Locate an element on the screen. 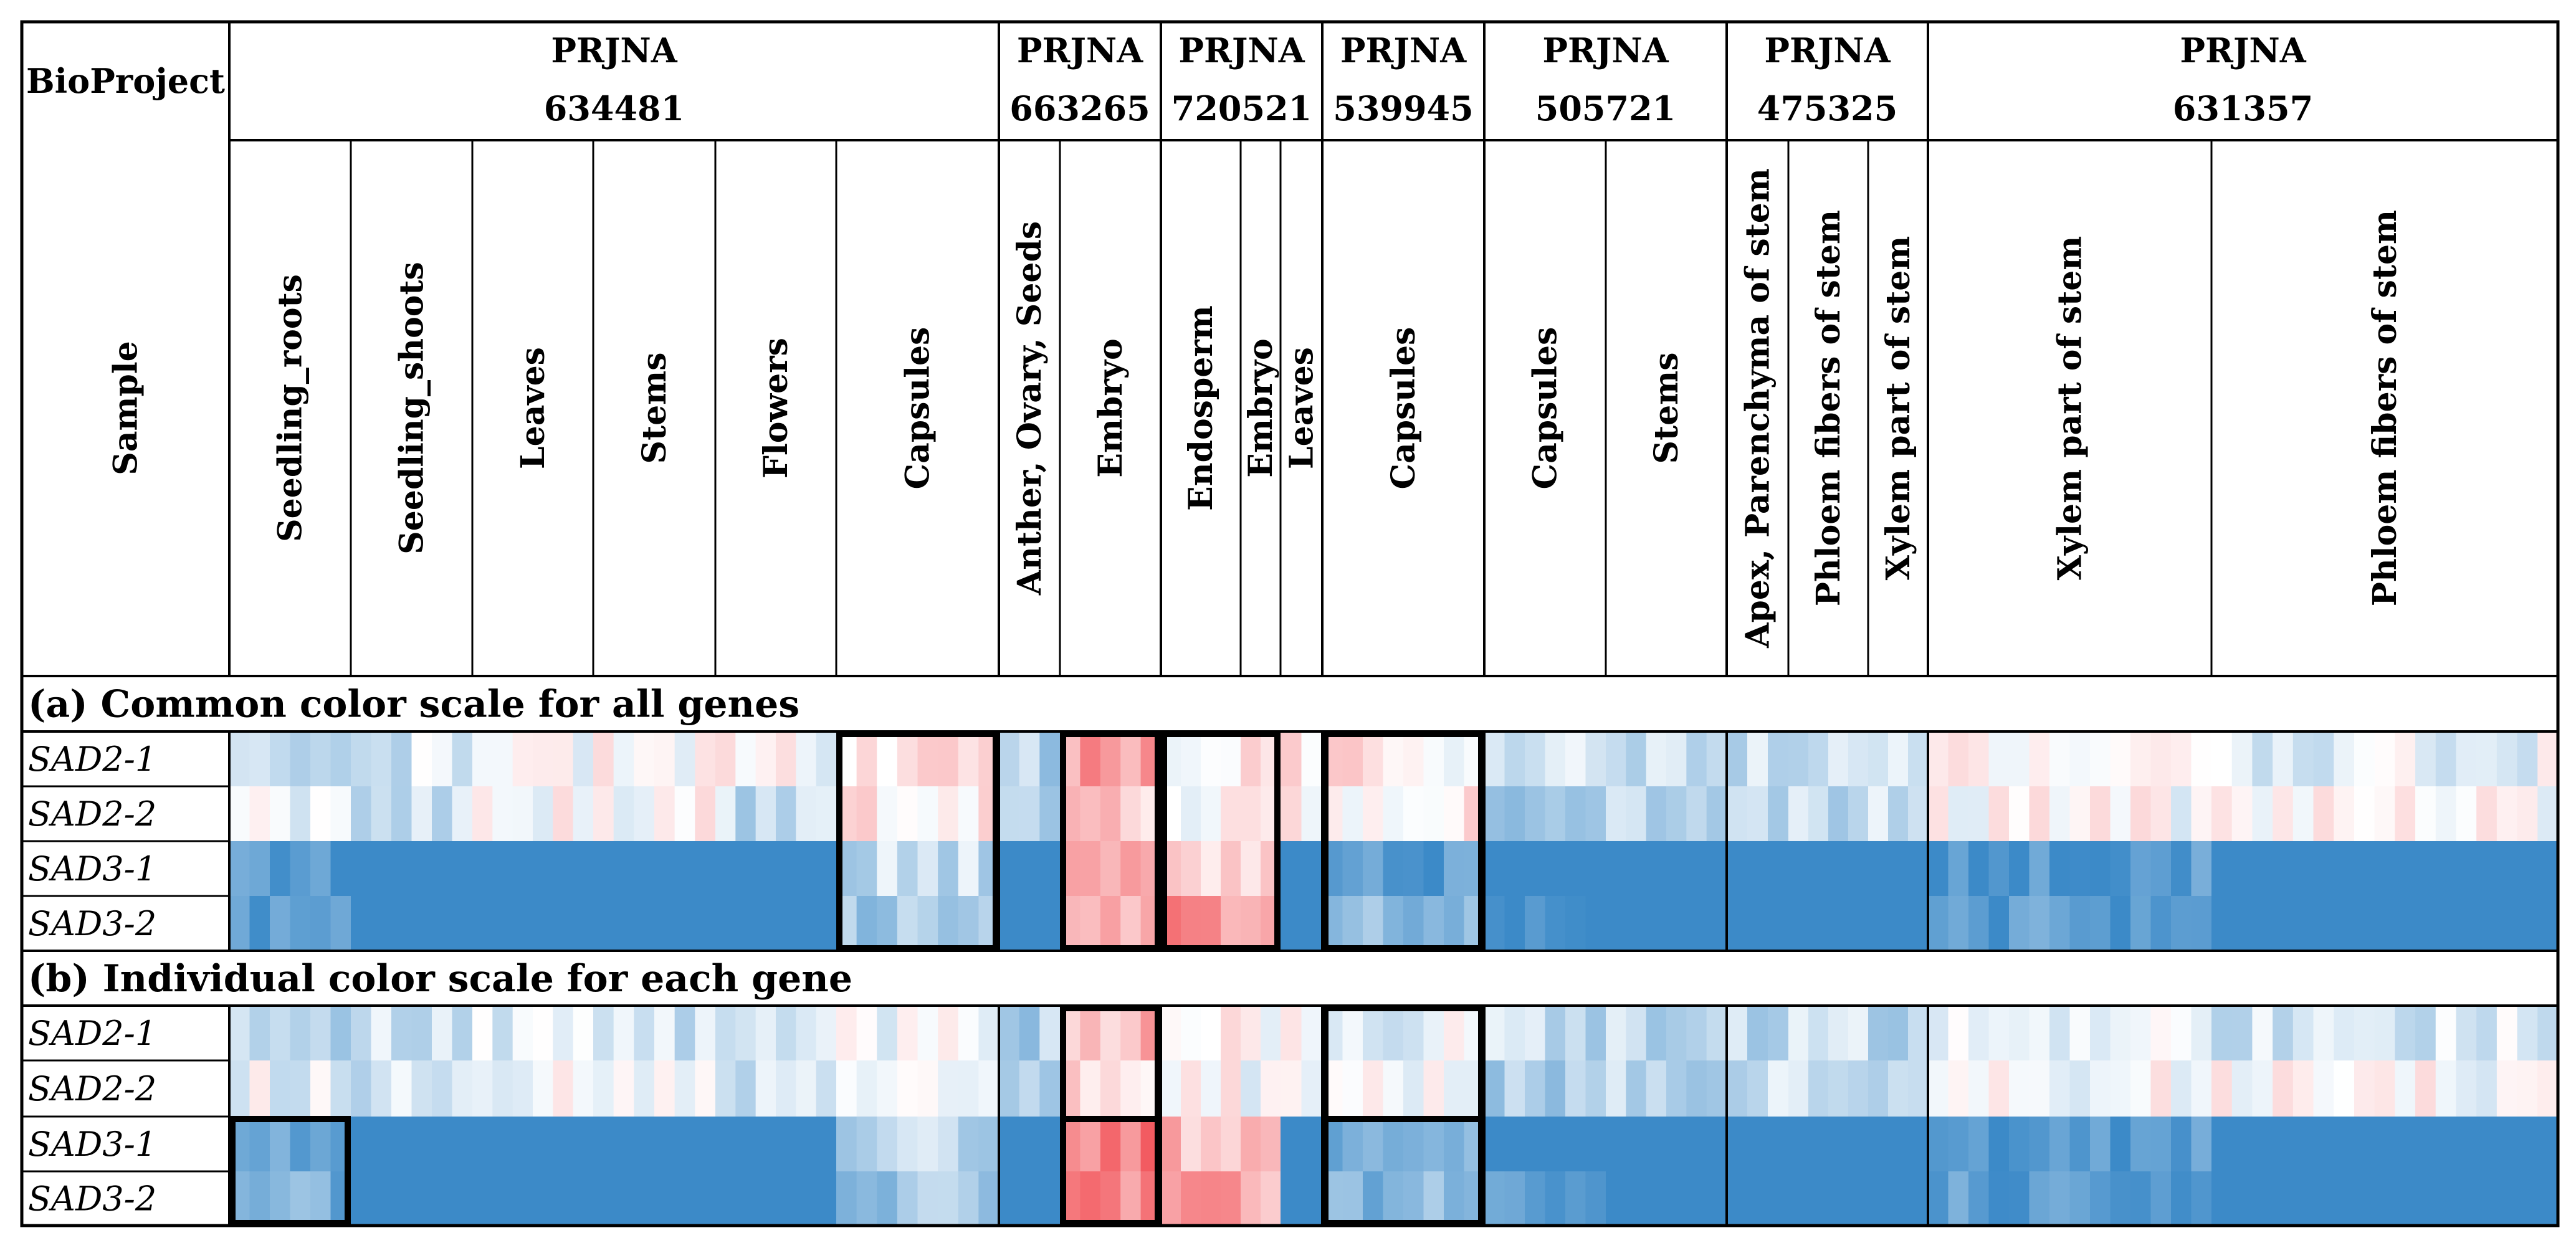 This screenshot has width=2576, height=1248. sample-label-14: Apex, Parenchyma of stem is located at coordinates (1758, 408).